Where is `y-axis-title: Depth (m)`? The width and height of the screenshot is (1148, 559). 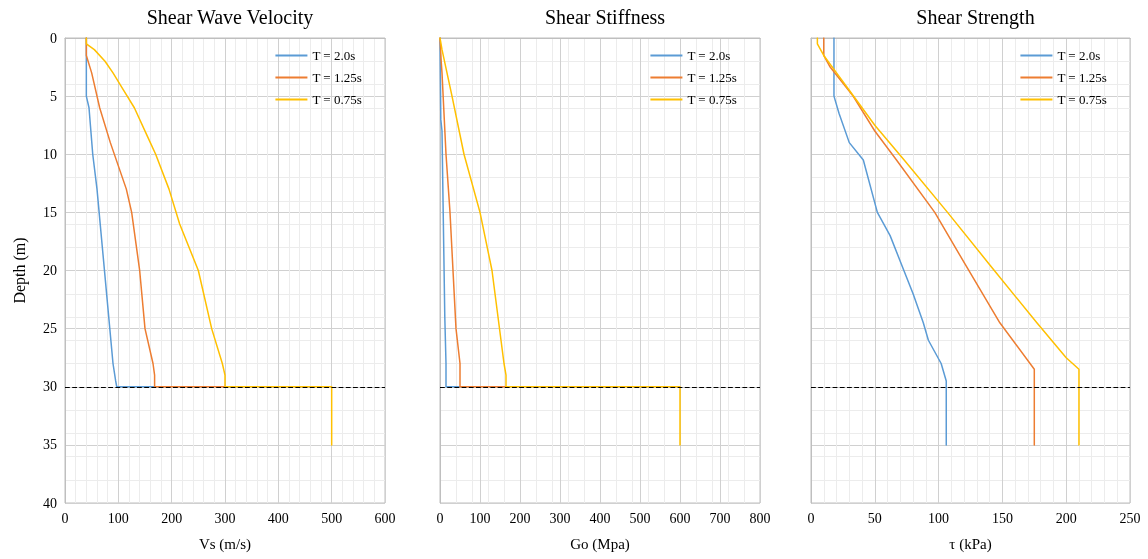 y-axis-title: Depth (m) is located at coordinates (19, 270).